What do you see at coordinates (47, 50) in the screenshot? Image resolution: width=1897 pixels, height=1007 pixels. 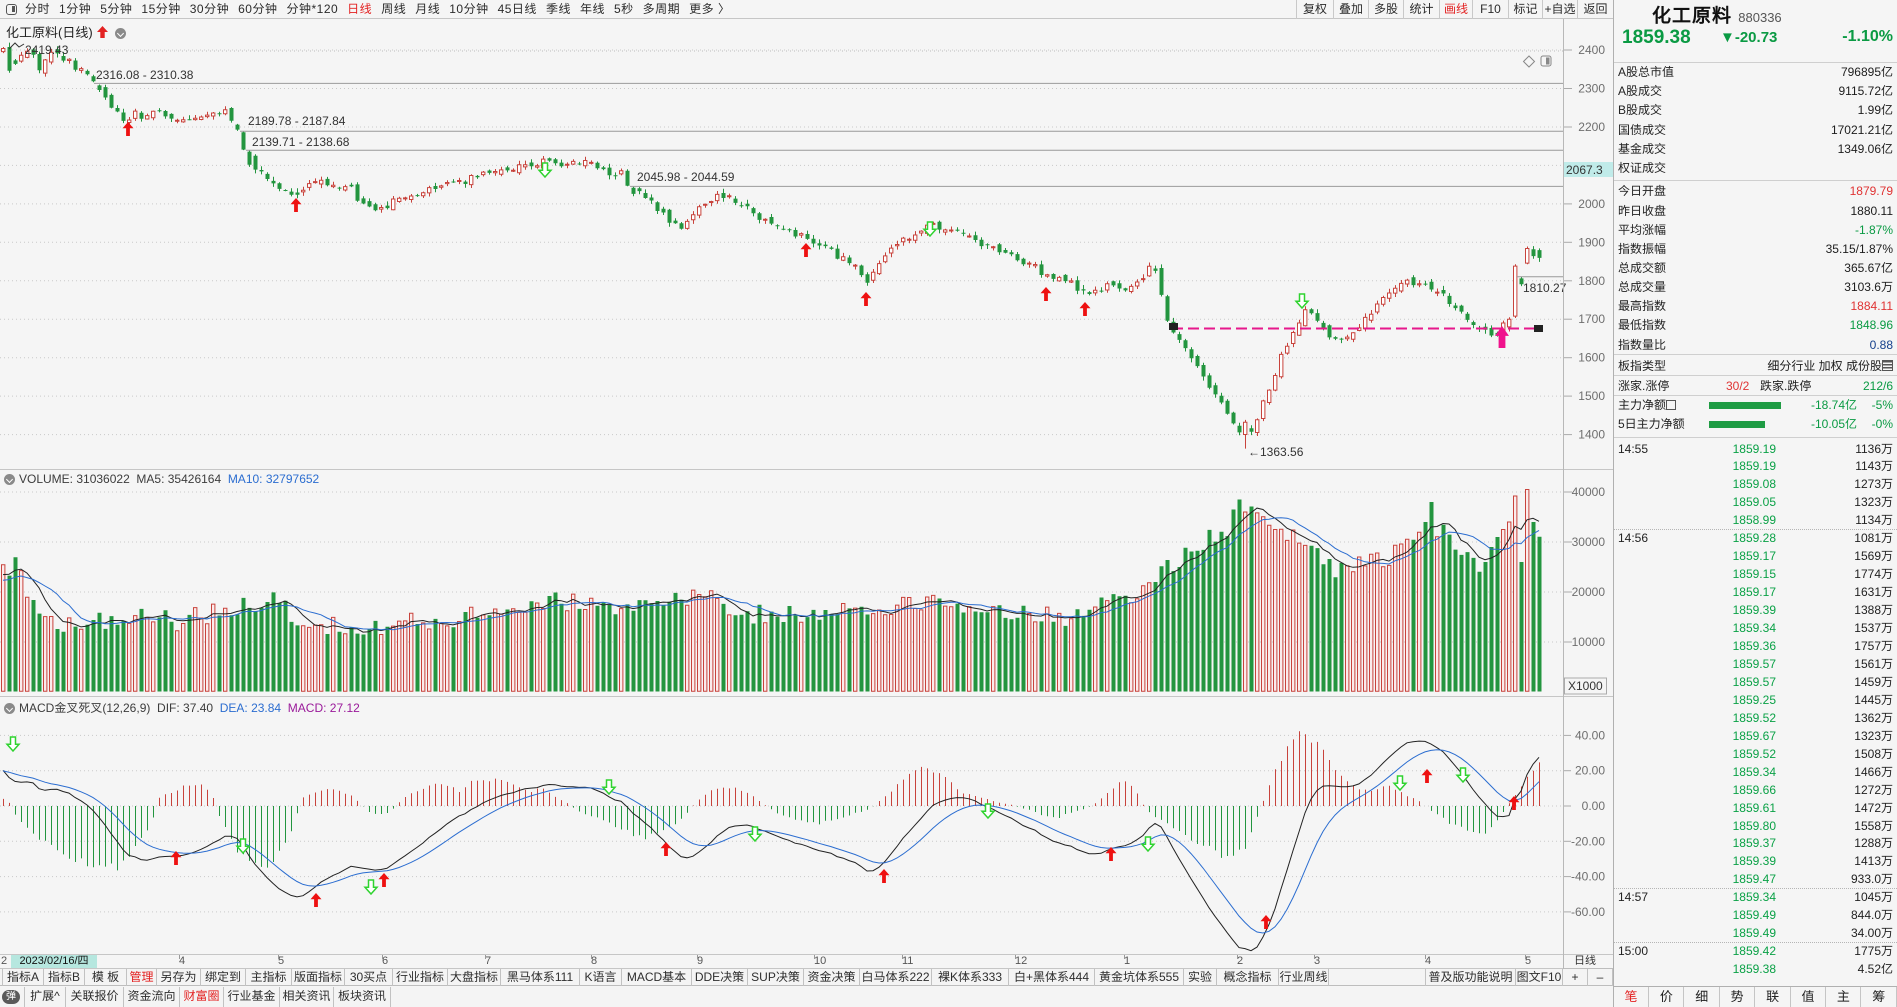 I see `svg-text: 2419.43` at bounding box center [47, 50].